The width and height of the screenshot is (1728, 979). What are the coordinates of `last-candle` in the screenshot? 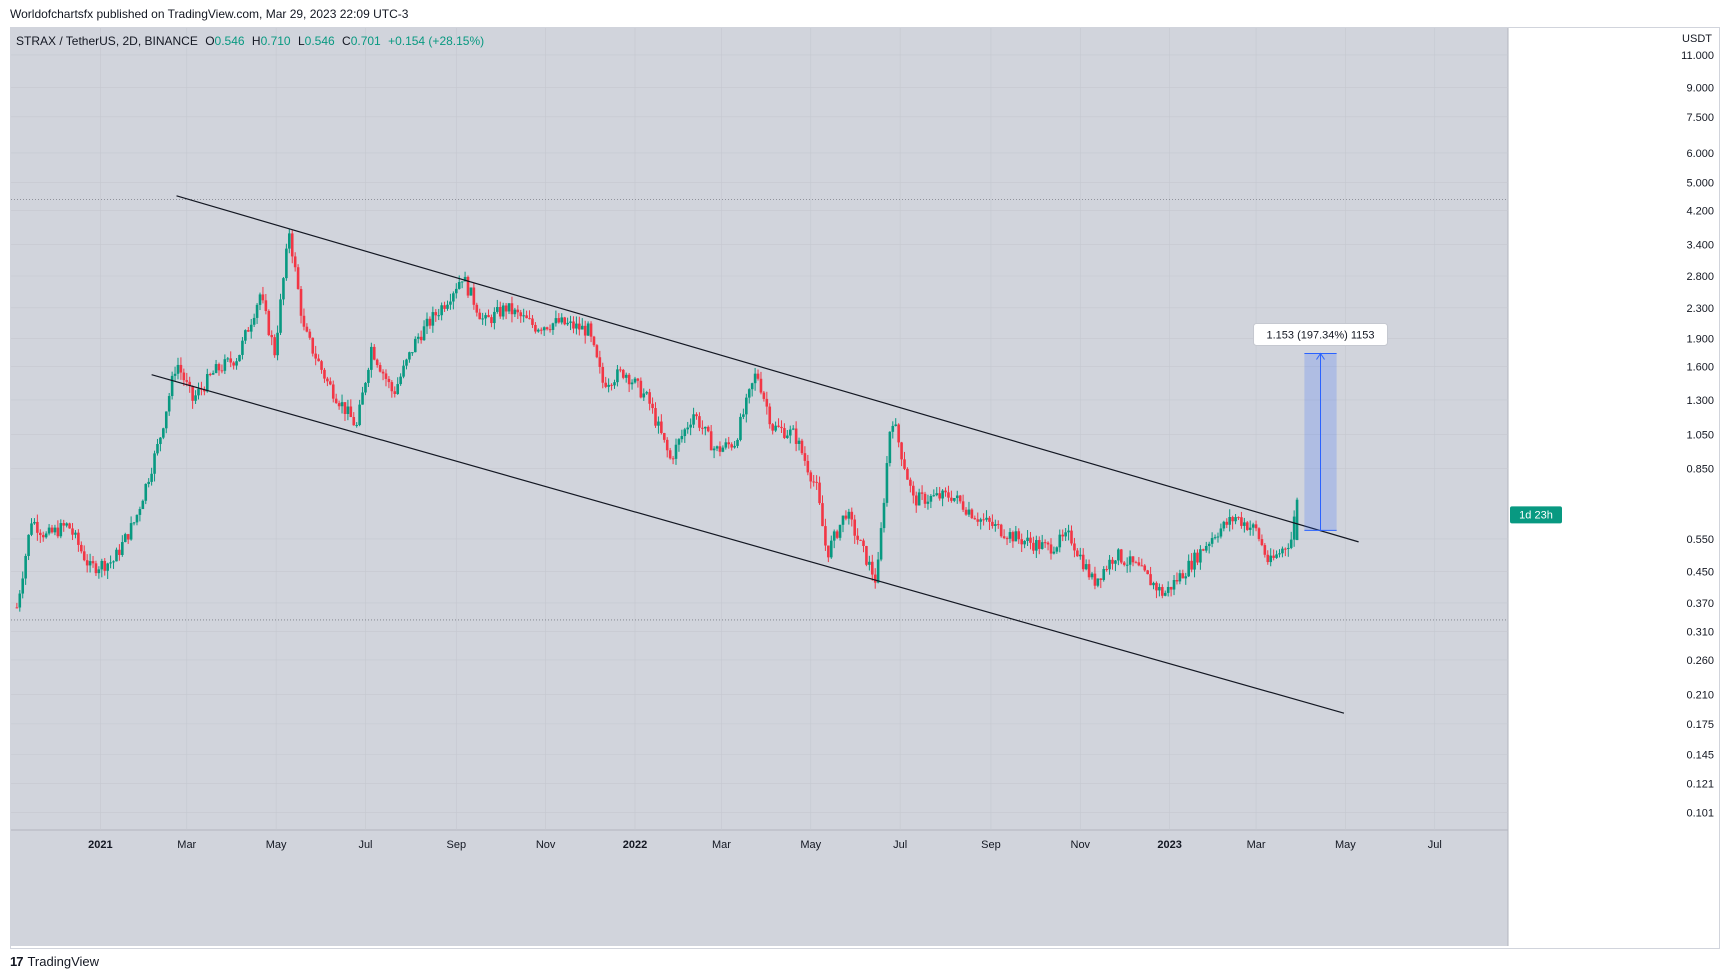 It's located at (1297, 520).